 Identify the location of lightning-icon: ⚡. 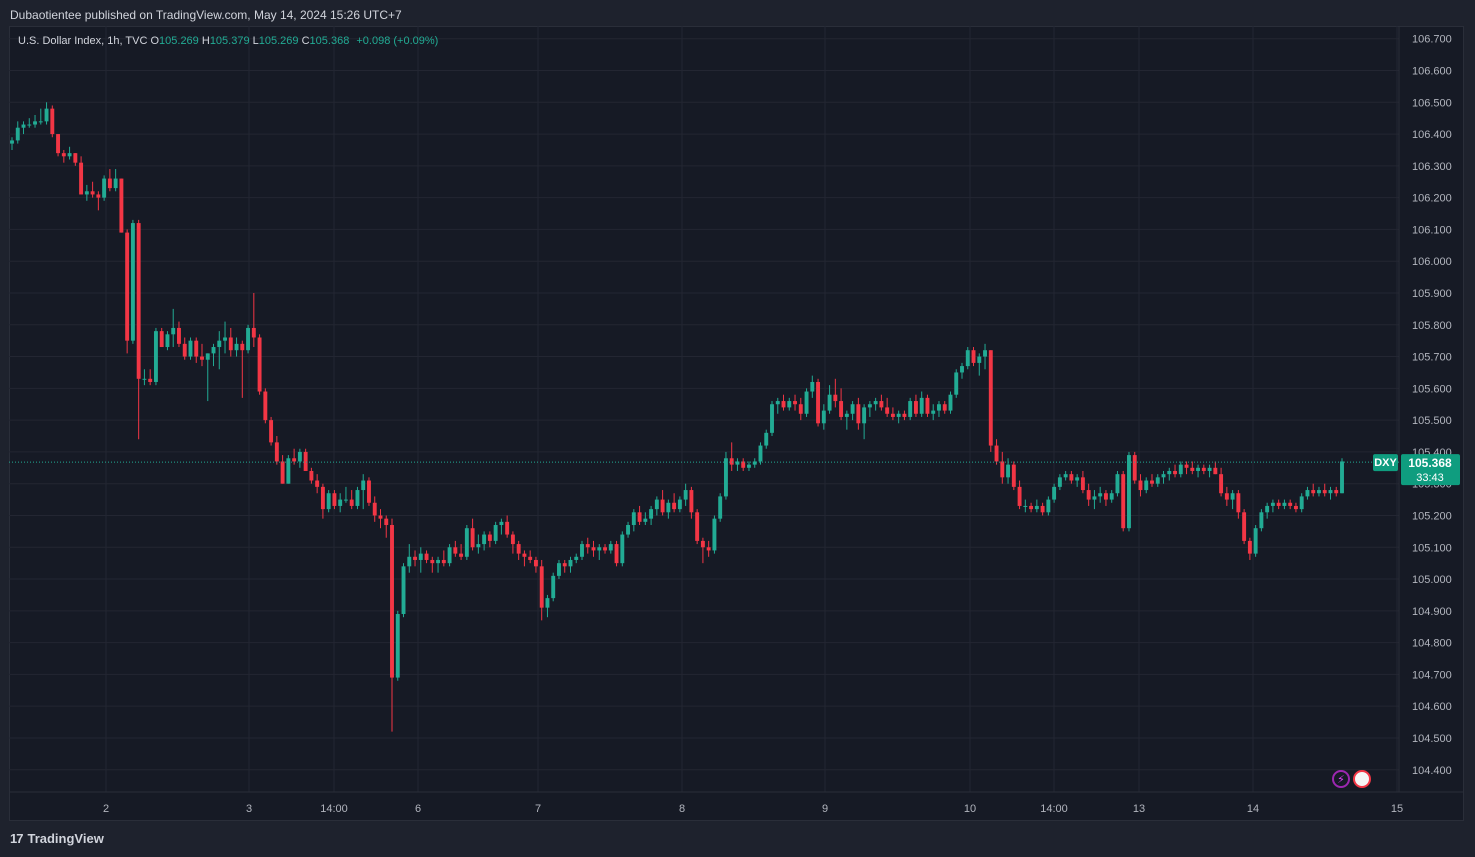
(1341, 779).